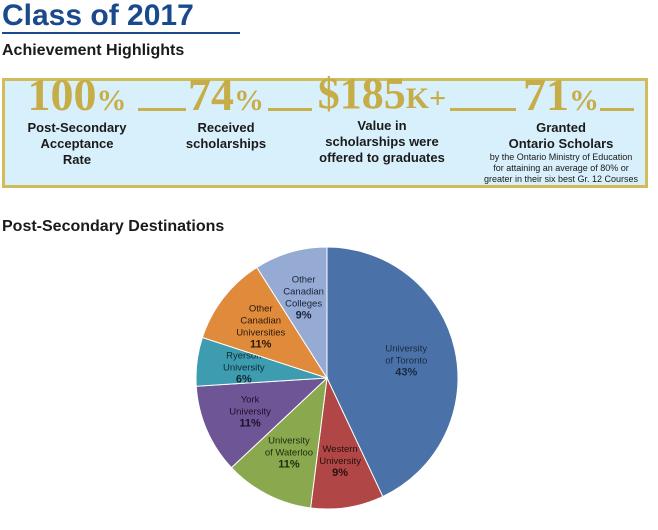  What do you see at coordinates (121, 33) in the screenshot?
I see `title-underline` at bounding box center [121, 33].